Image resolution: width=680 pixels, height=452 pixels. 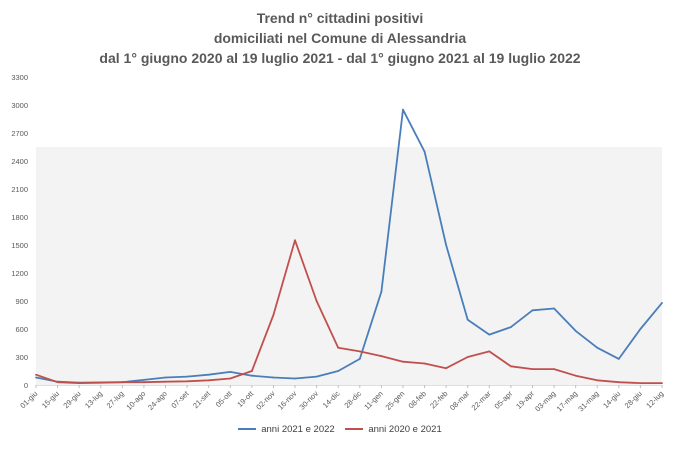 What do you see at coordinates (21, 301) in the screenshot?
I see `y-tick-label: 900` at bounding box center [21, 301].